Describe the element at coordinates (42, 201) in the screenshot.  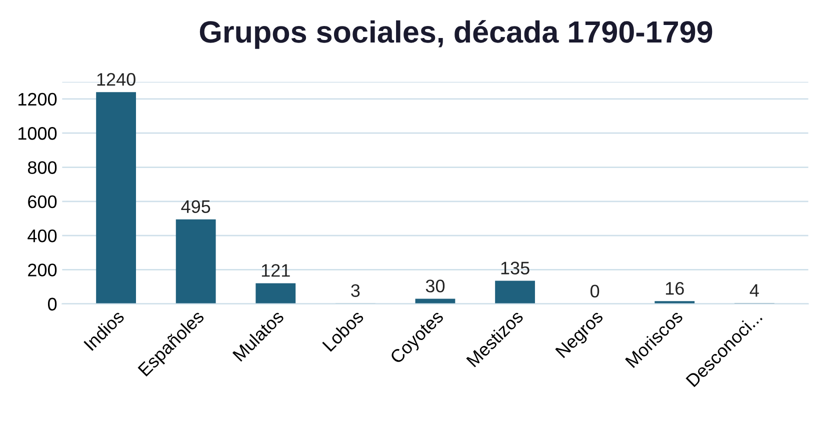
I see `y-tick-label: 600` at that location.